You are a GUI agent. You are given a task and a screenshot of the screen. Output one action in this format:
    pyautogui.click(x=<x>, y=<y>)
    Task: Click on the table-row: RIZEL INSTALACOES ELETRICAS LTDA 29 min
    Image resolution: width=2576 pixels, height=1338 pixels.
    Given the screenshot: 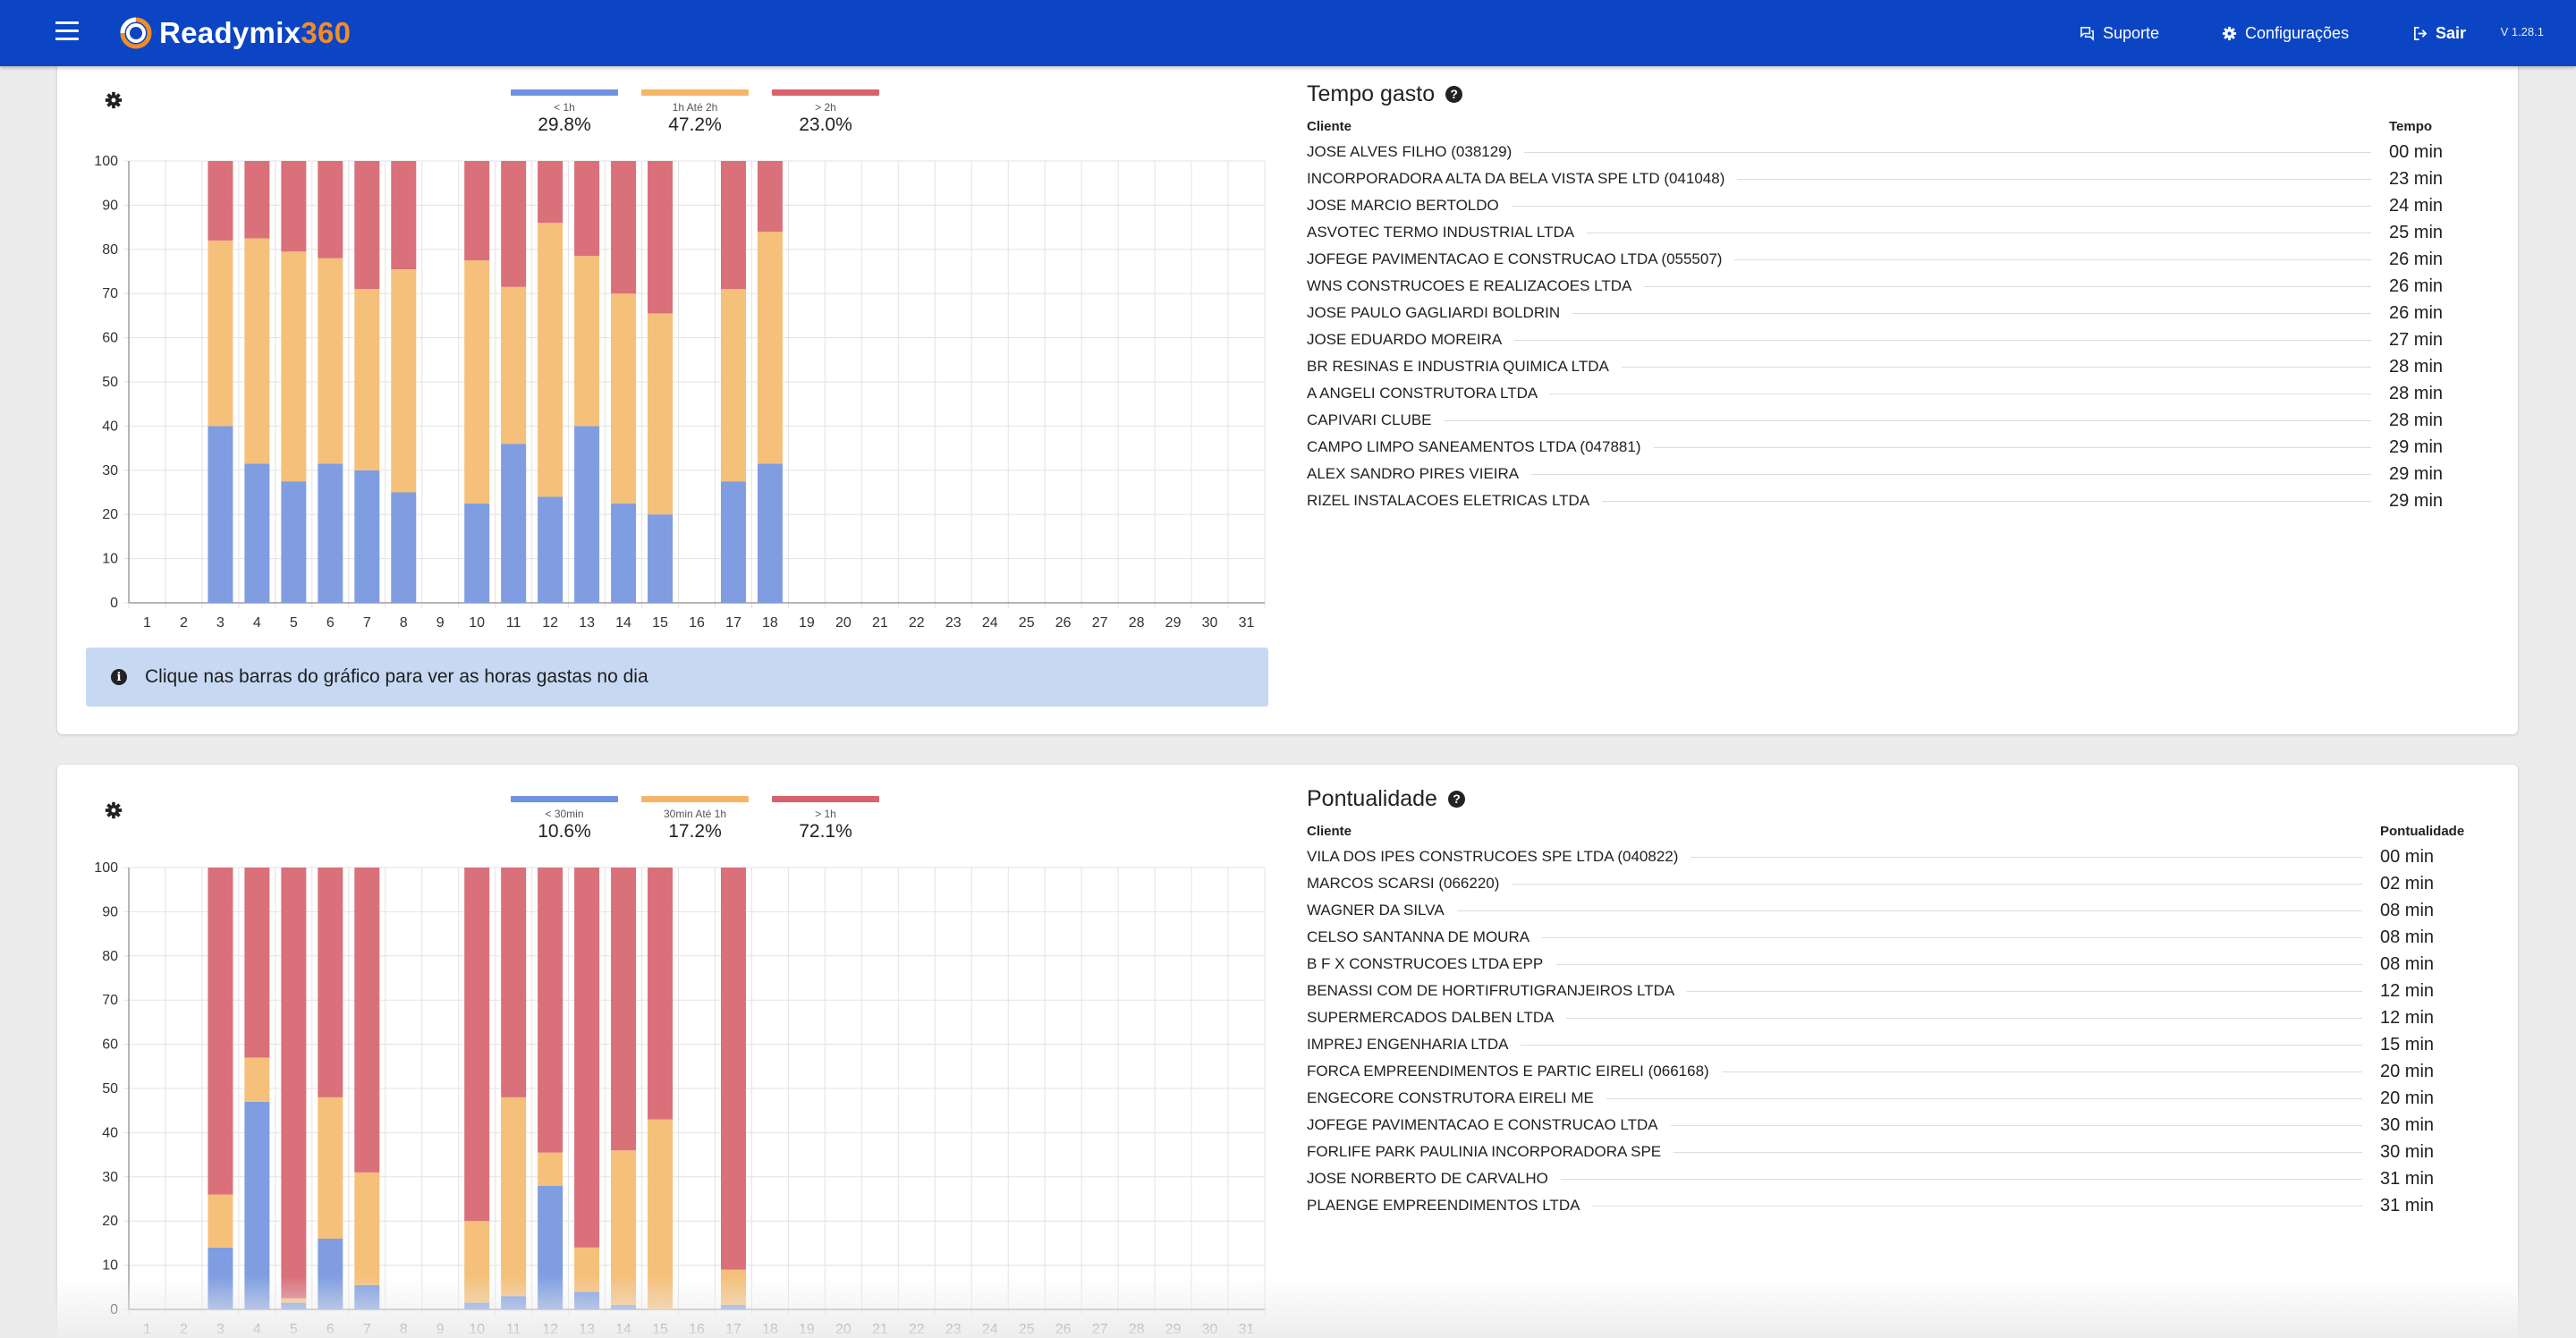 What is the action you would take?
    pyautogui.click(x=1901, y=500)
    